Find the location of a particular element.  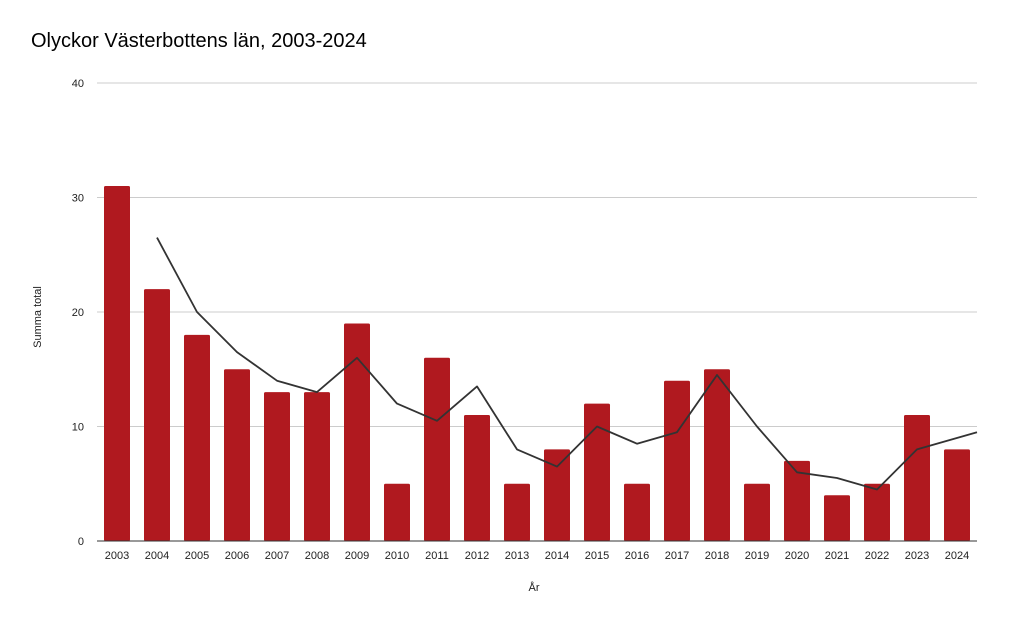

x-axis-title: År is located at coordinates (534, 587).